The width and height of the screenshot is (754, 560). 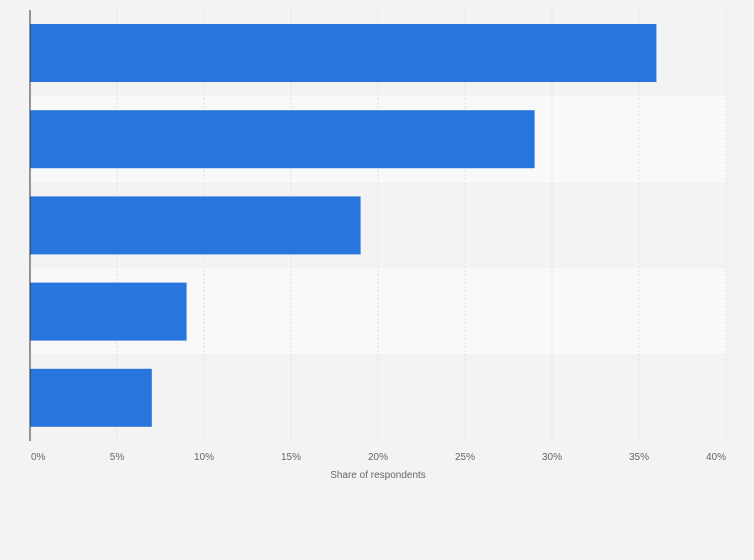 What do you see at coordinates (465, 457) in the screenshot?
I see `x-tick-label: 25%` at bounding box center [465, 457].